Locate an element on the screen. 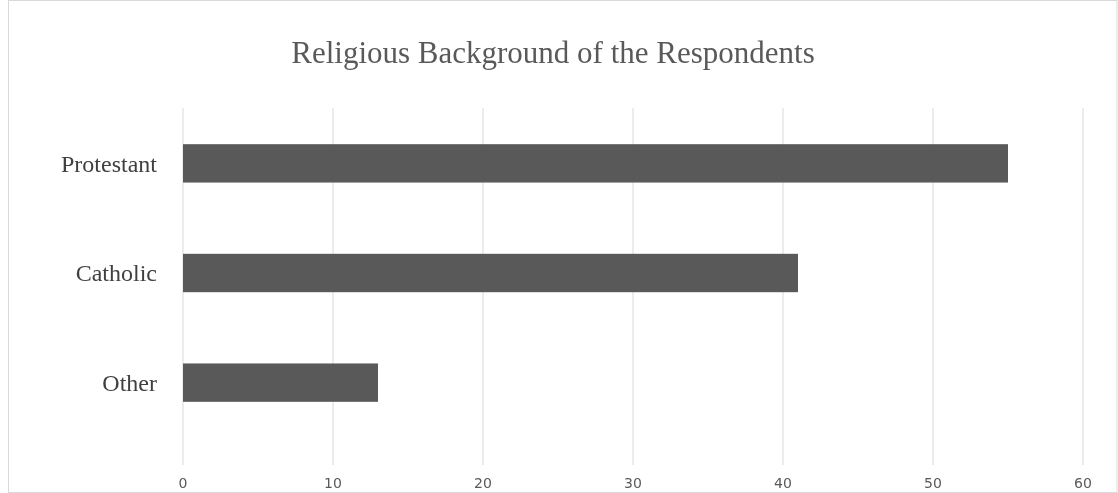  y-tick-label: Protestant is located at coordinates (109, 163).